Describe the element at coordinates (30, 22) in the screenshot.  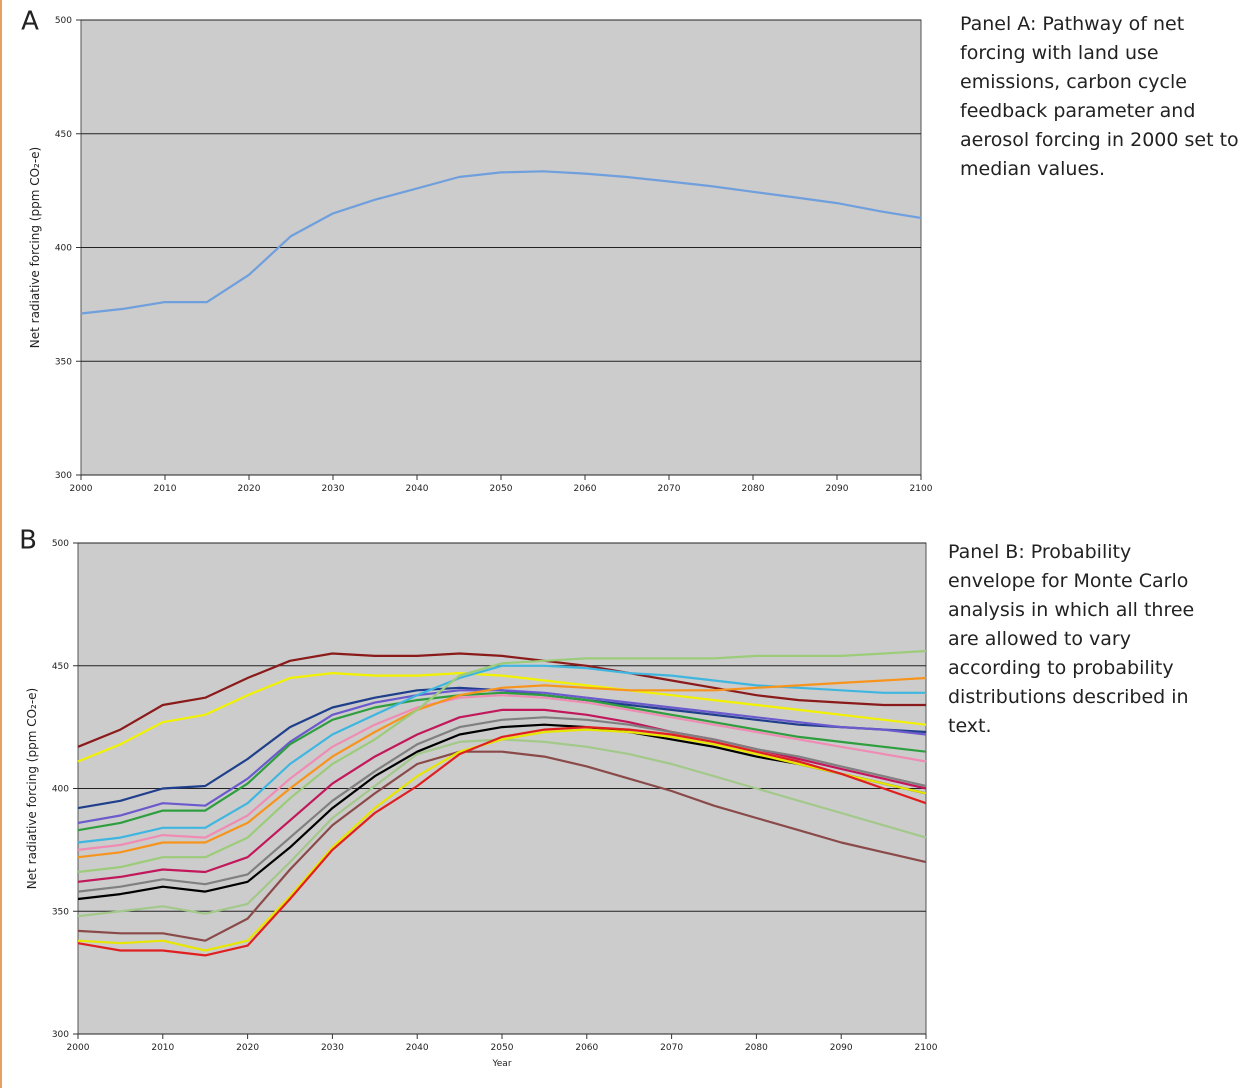
I see `panel-label: A` at that location.